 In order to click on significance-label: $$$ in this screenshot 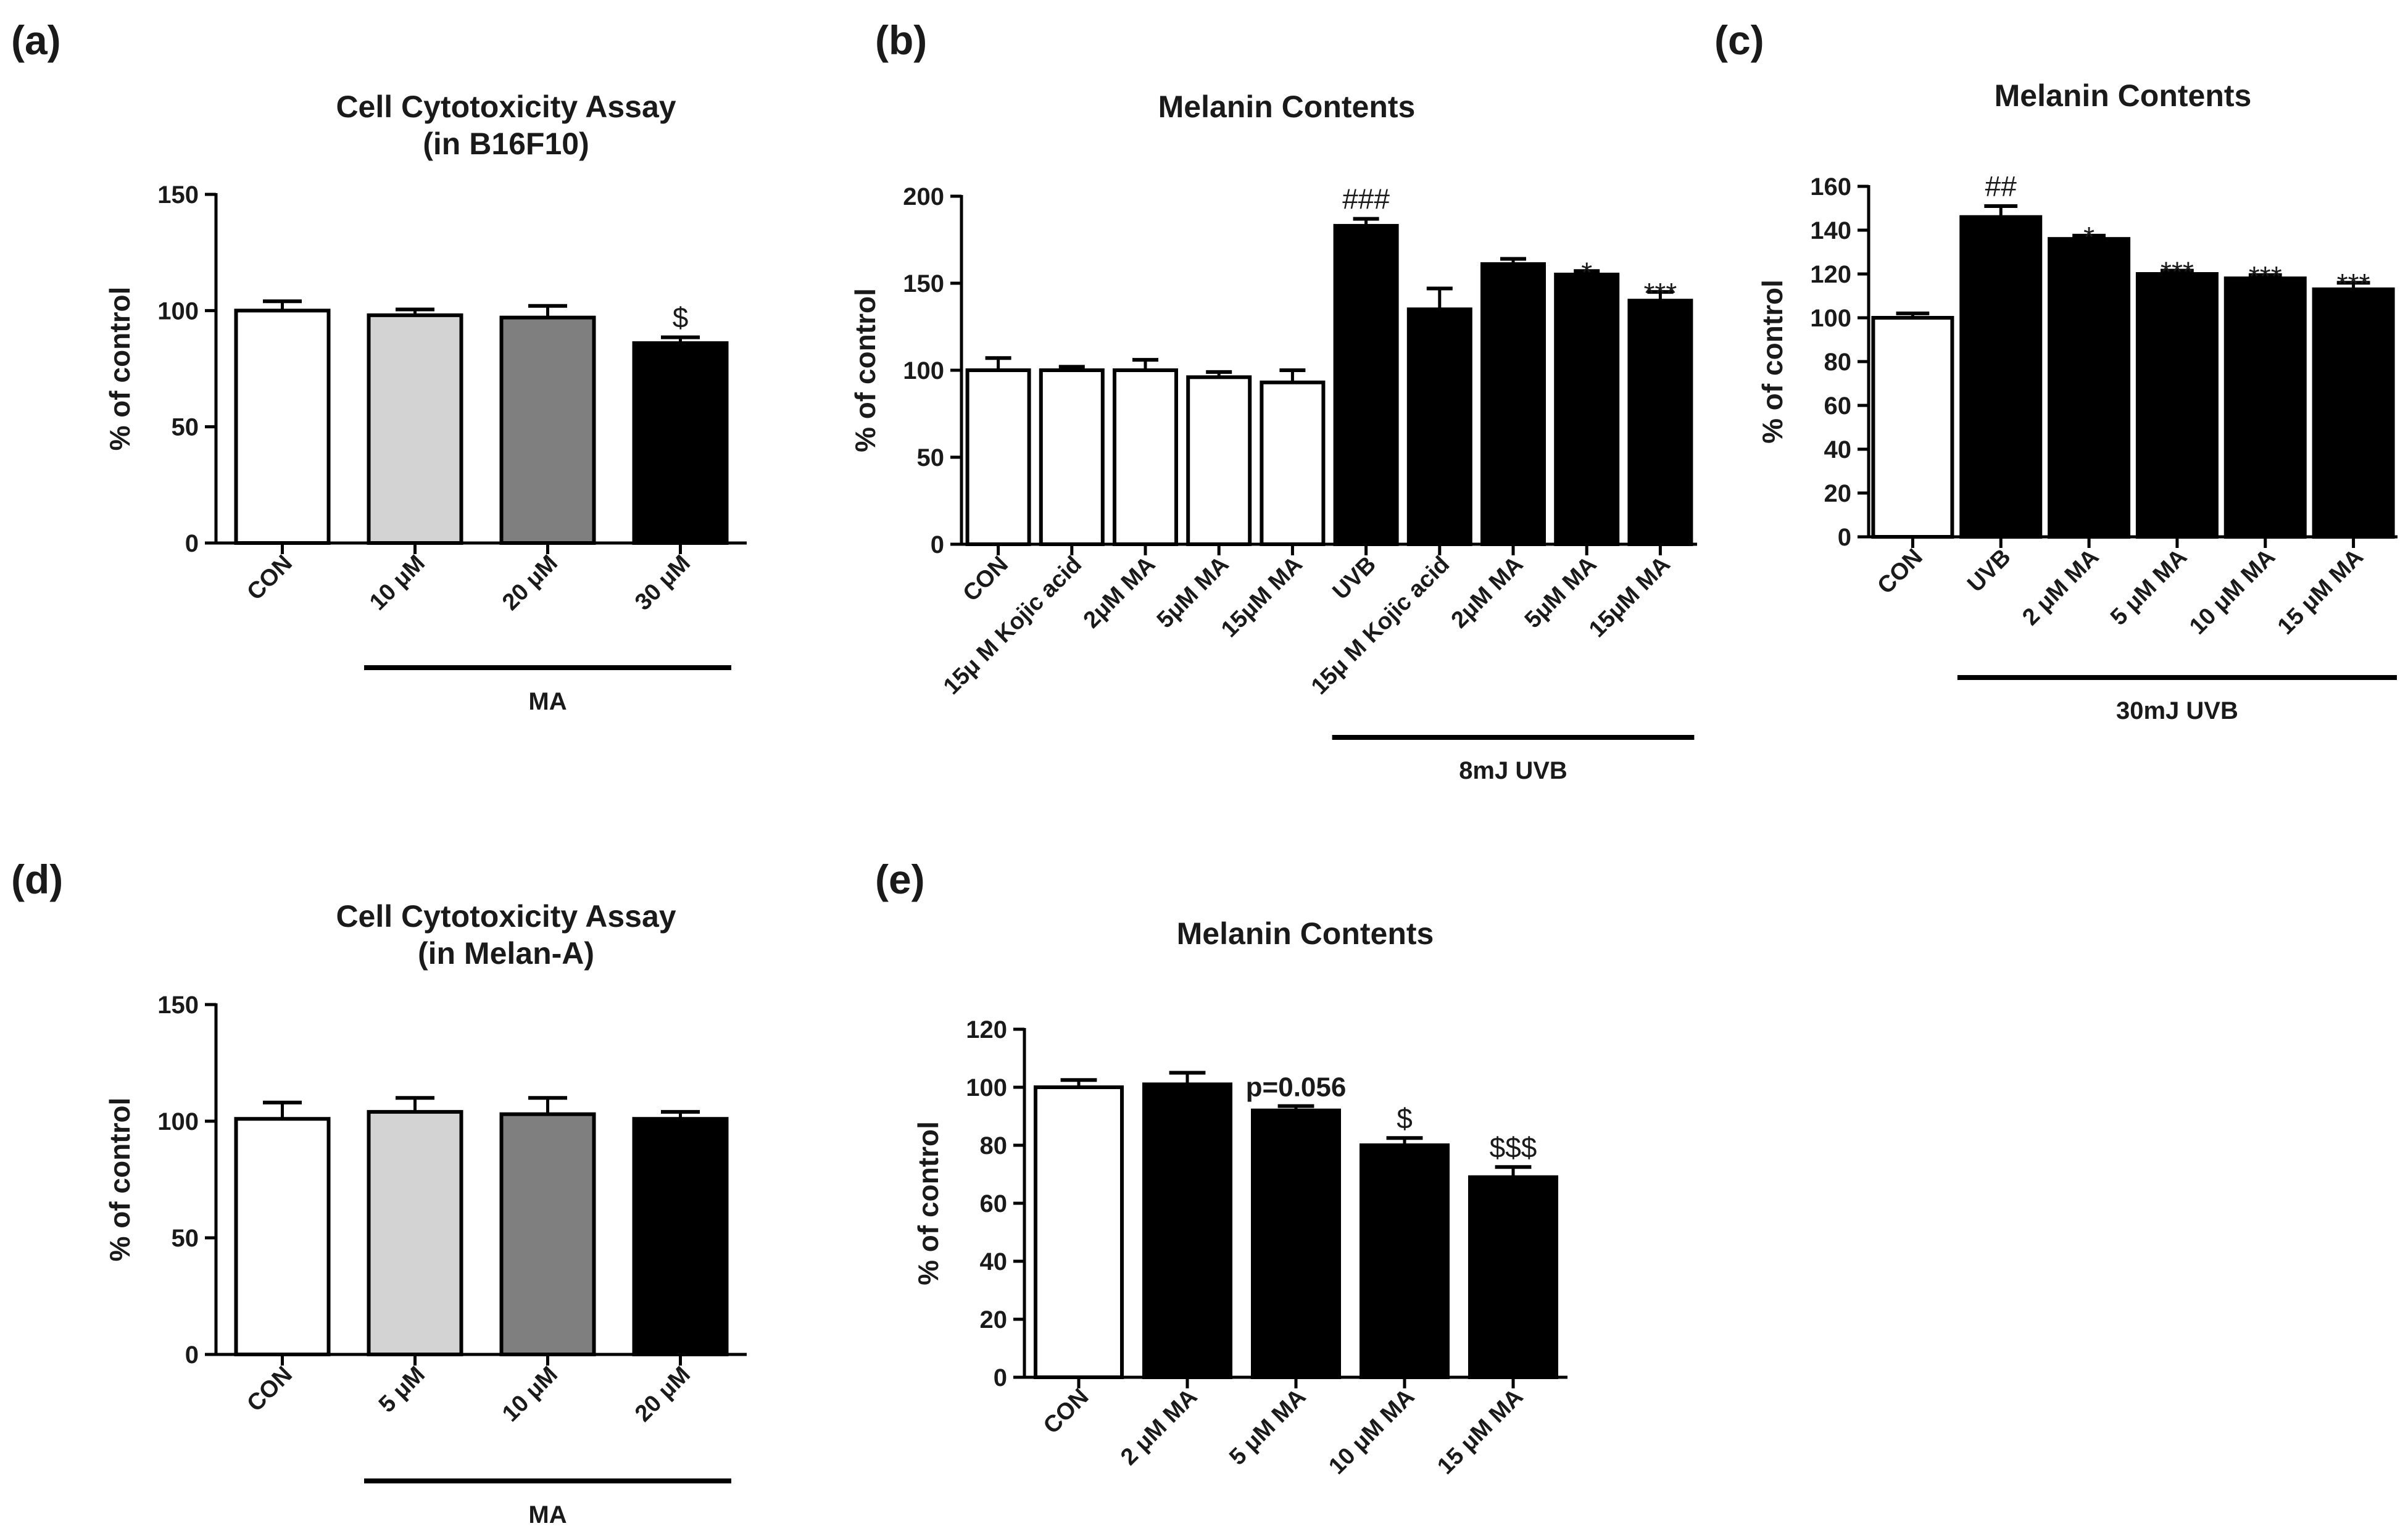, I will do `click(1513, 1147)`.